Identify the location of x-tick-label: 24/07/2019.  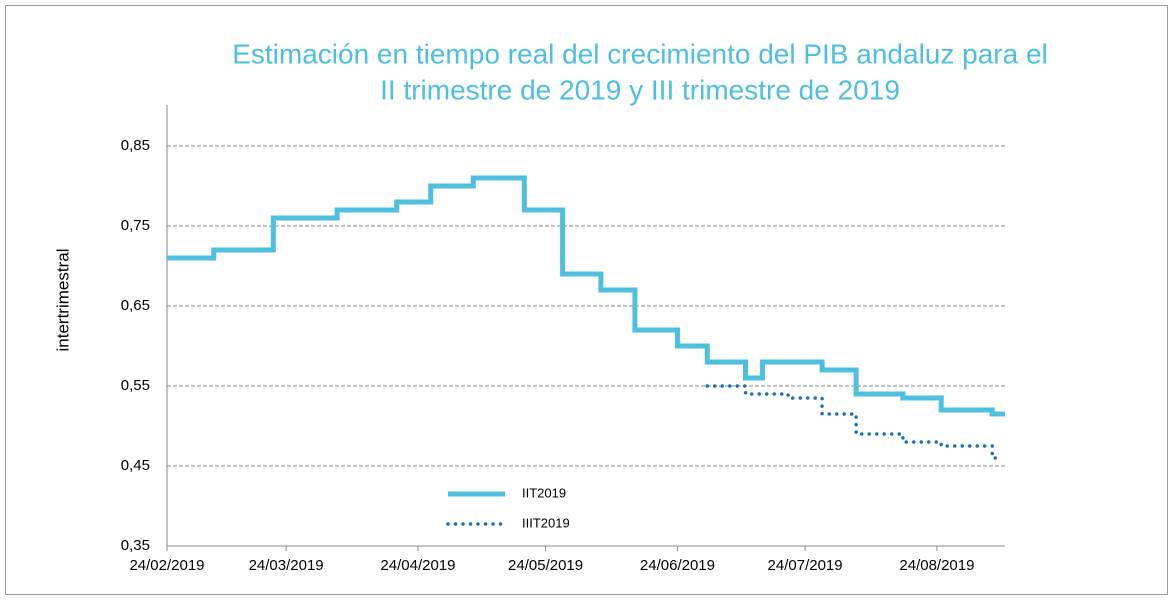
(805, 565).